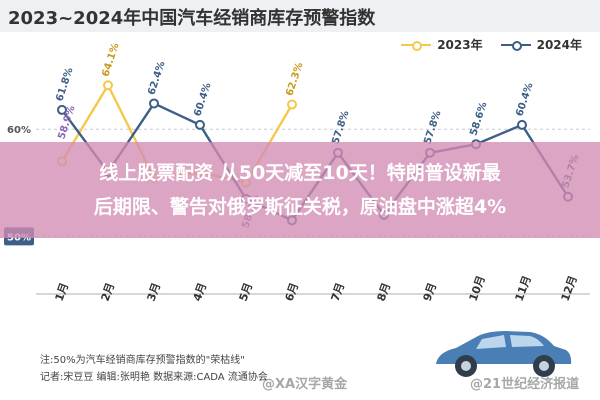  What do you see at coordinates (19, 130) in the screenshot?
I see `ytick-label-60: 60%` at bounding box center [19, 130].